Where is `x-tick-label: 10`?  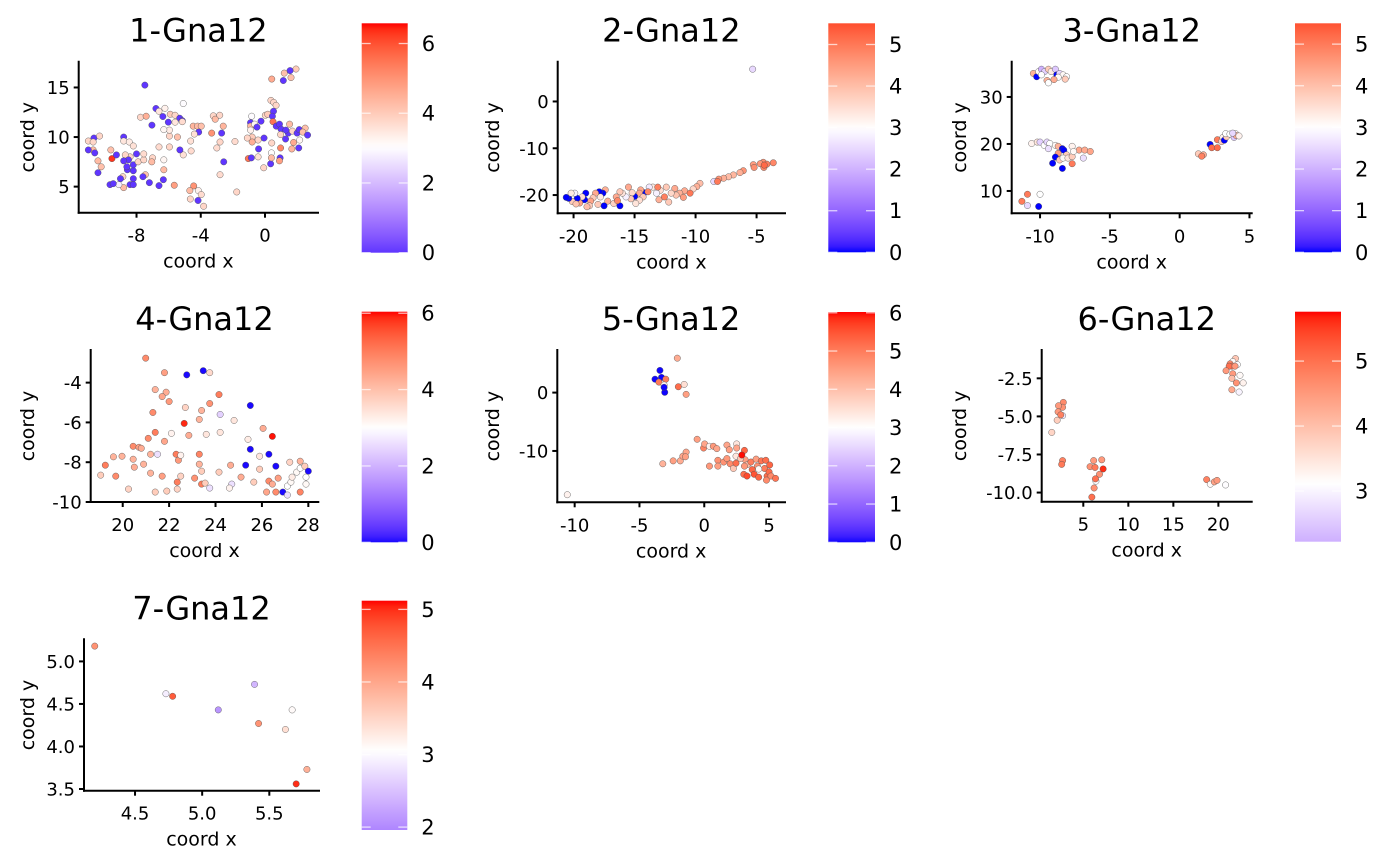 x-tick-label: 10 is located at coordinates (1128, 525).